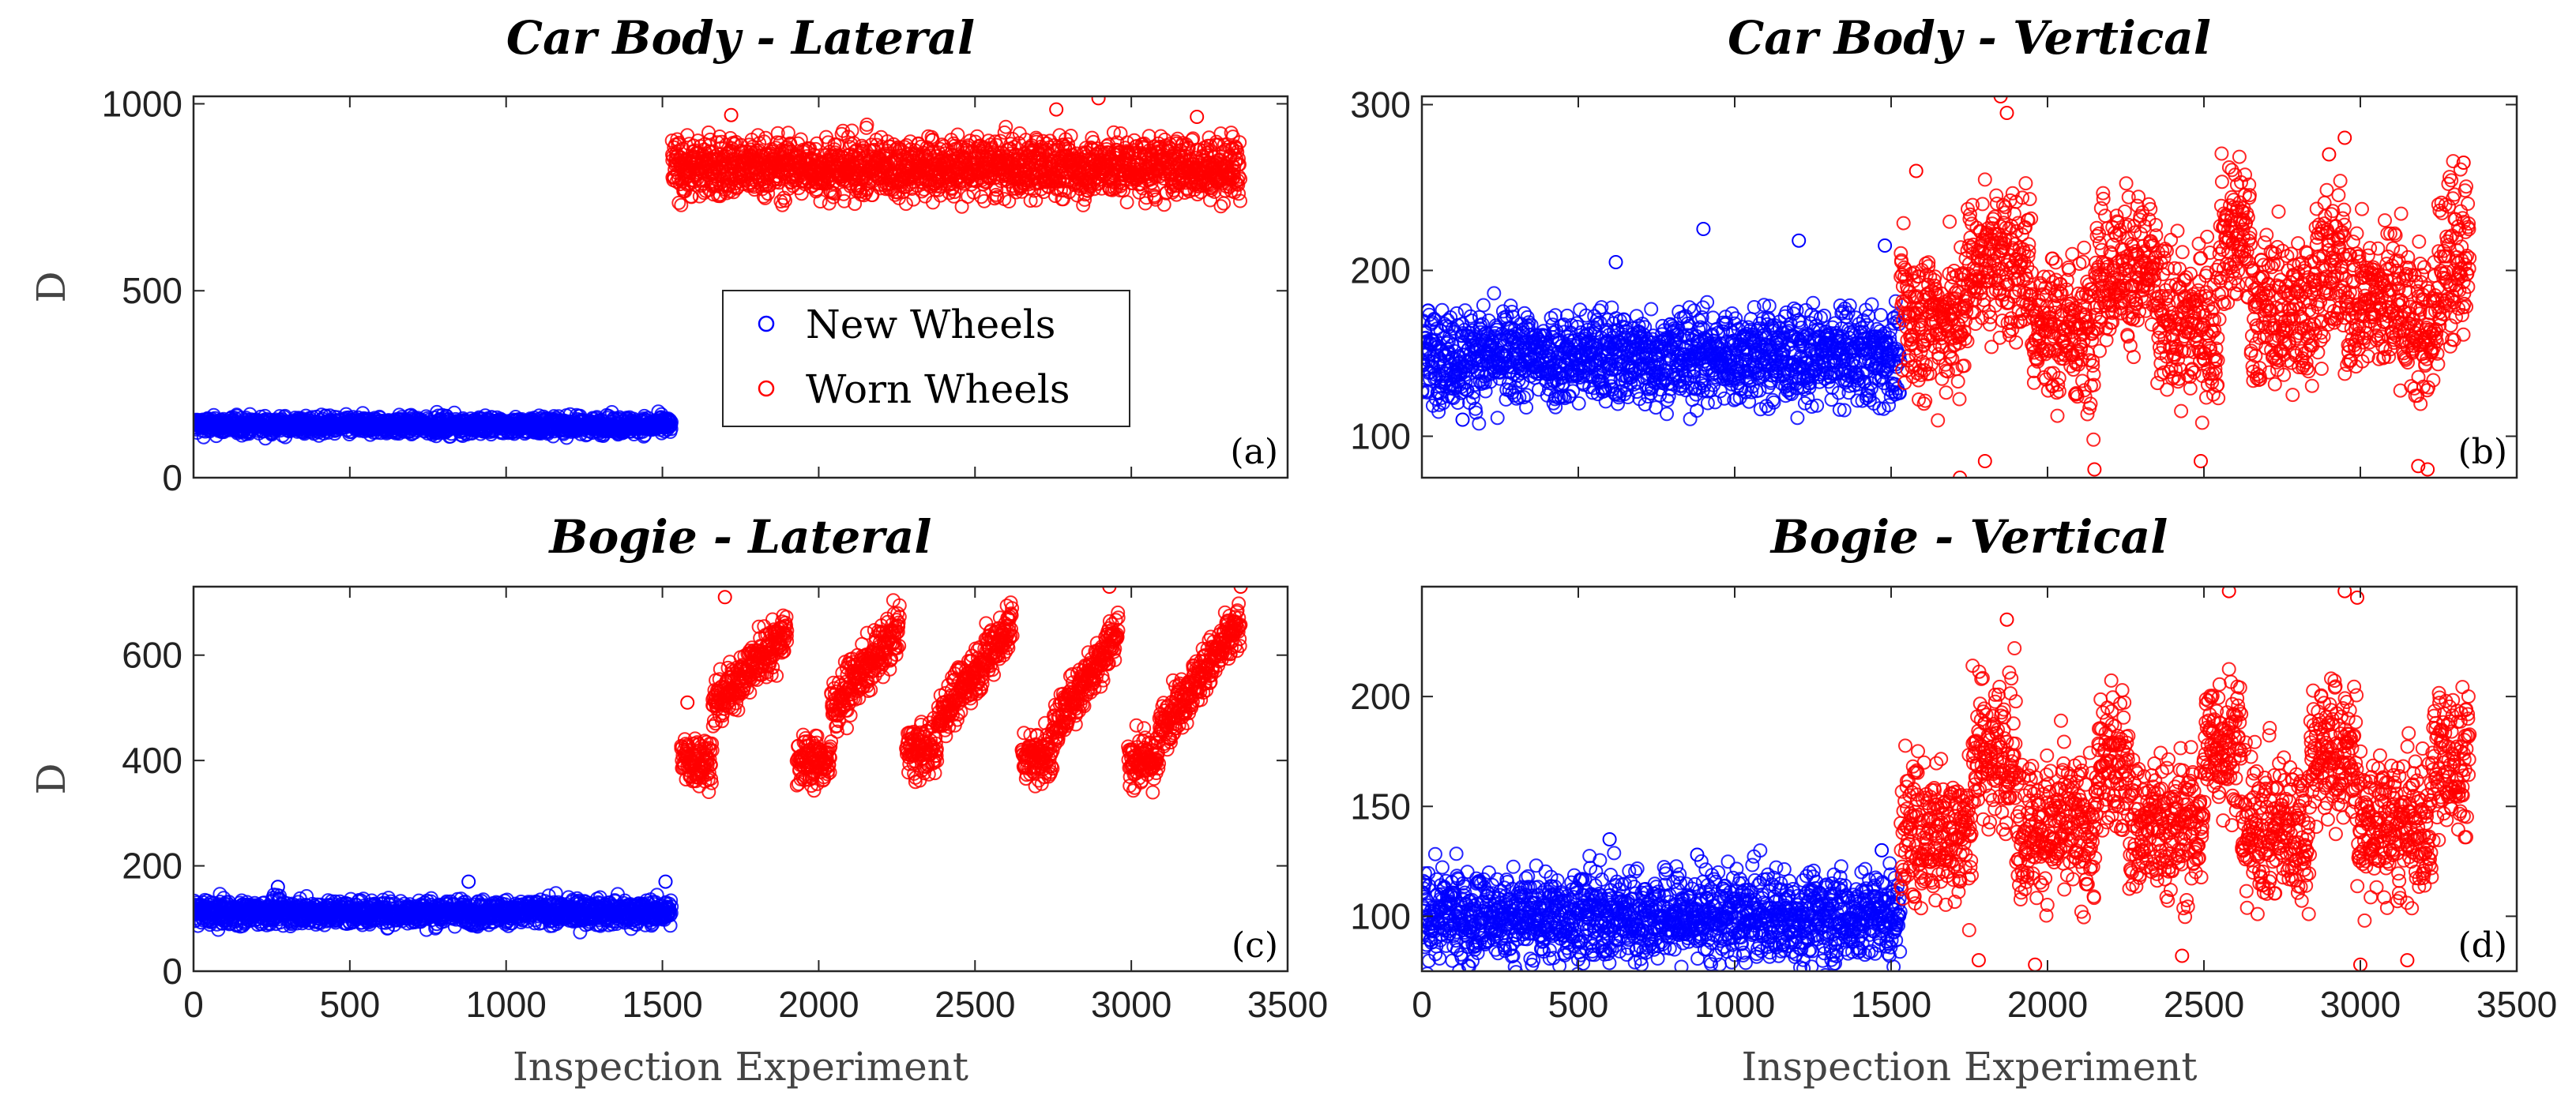  I want to click on panel-label: (a), so click(1254, 452).